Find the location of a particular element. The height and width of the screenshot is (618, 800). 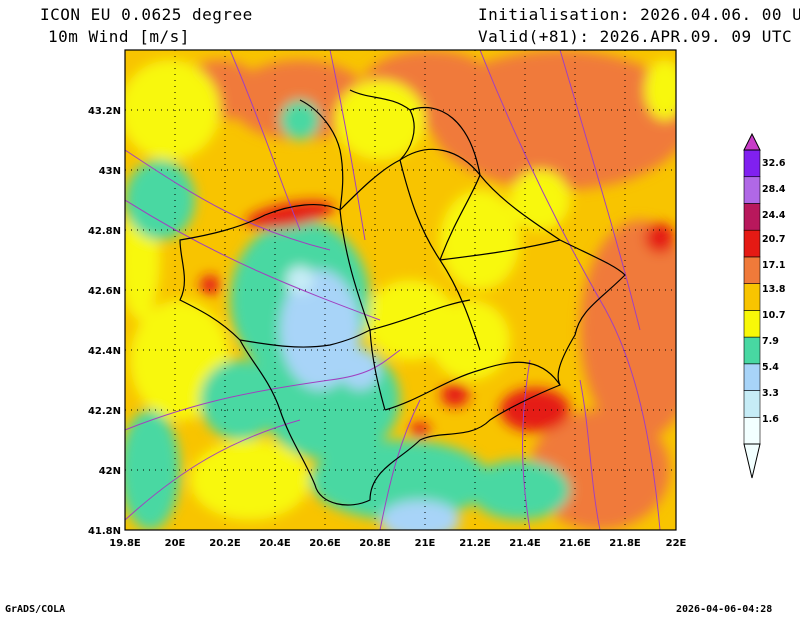

colorbar-label: 1.6 is located at coordinates (770, 419).